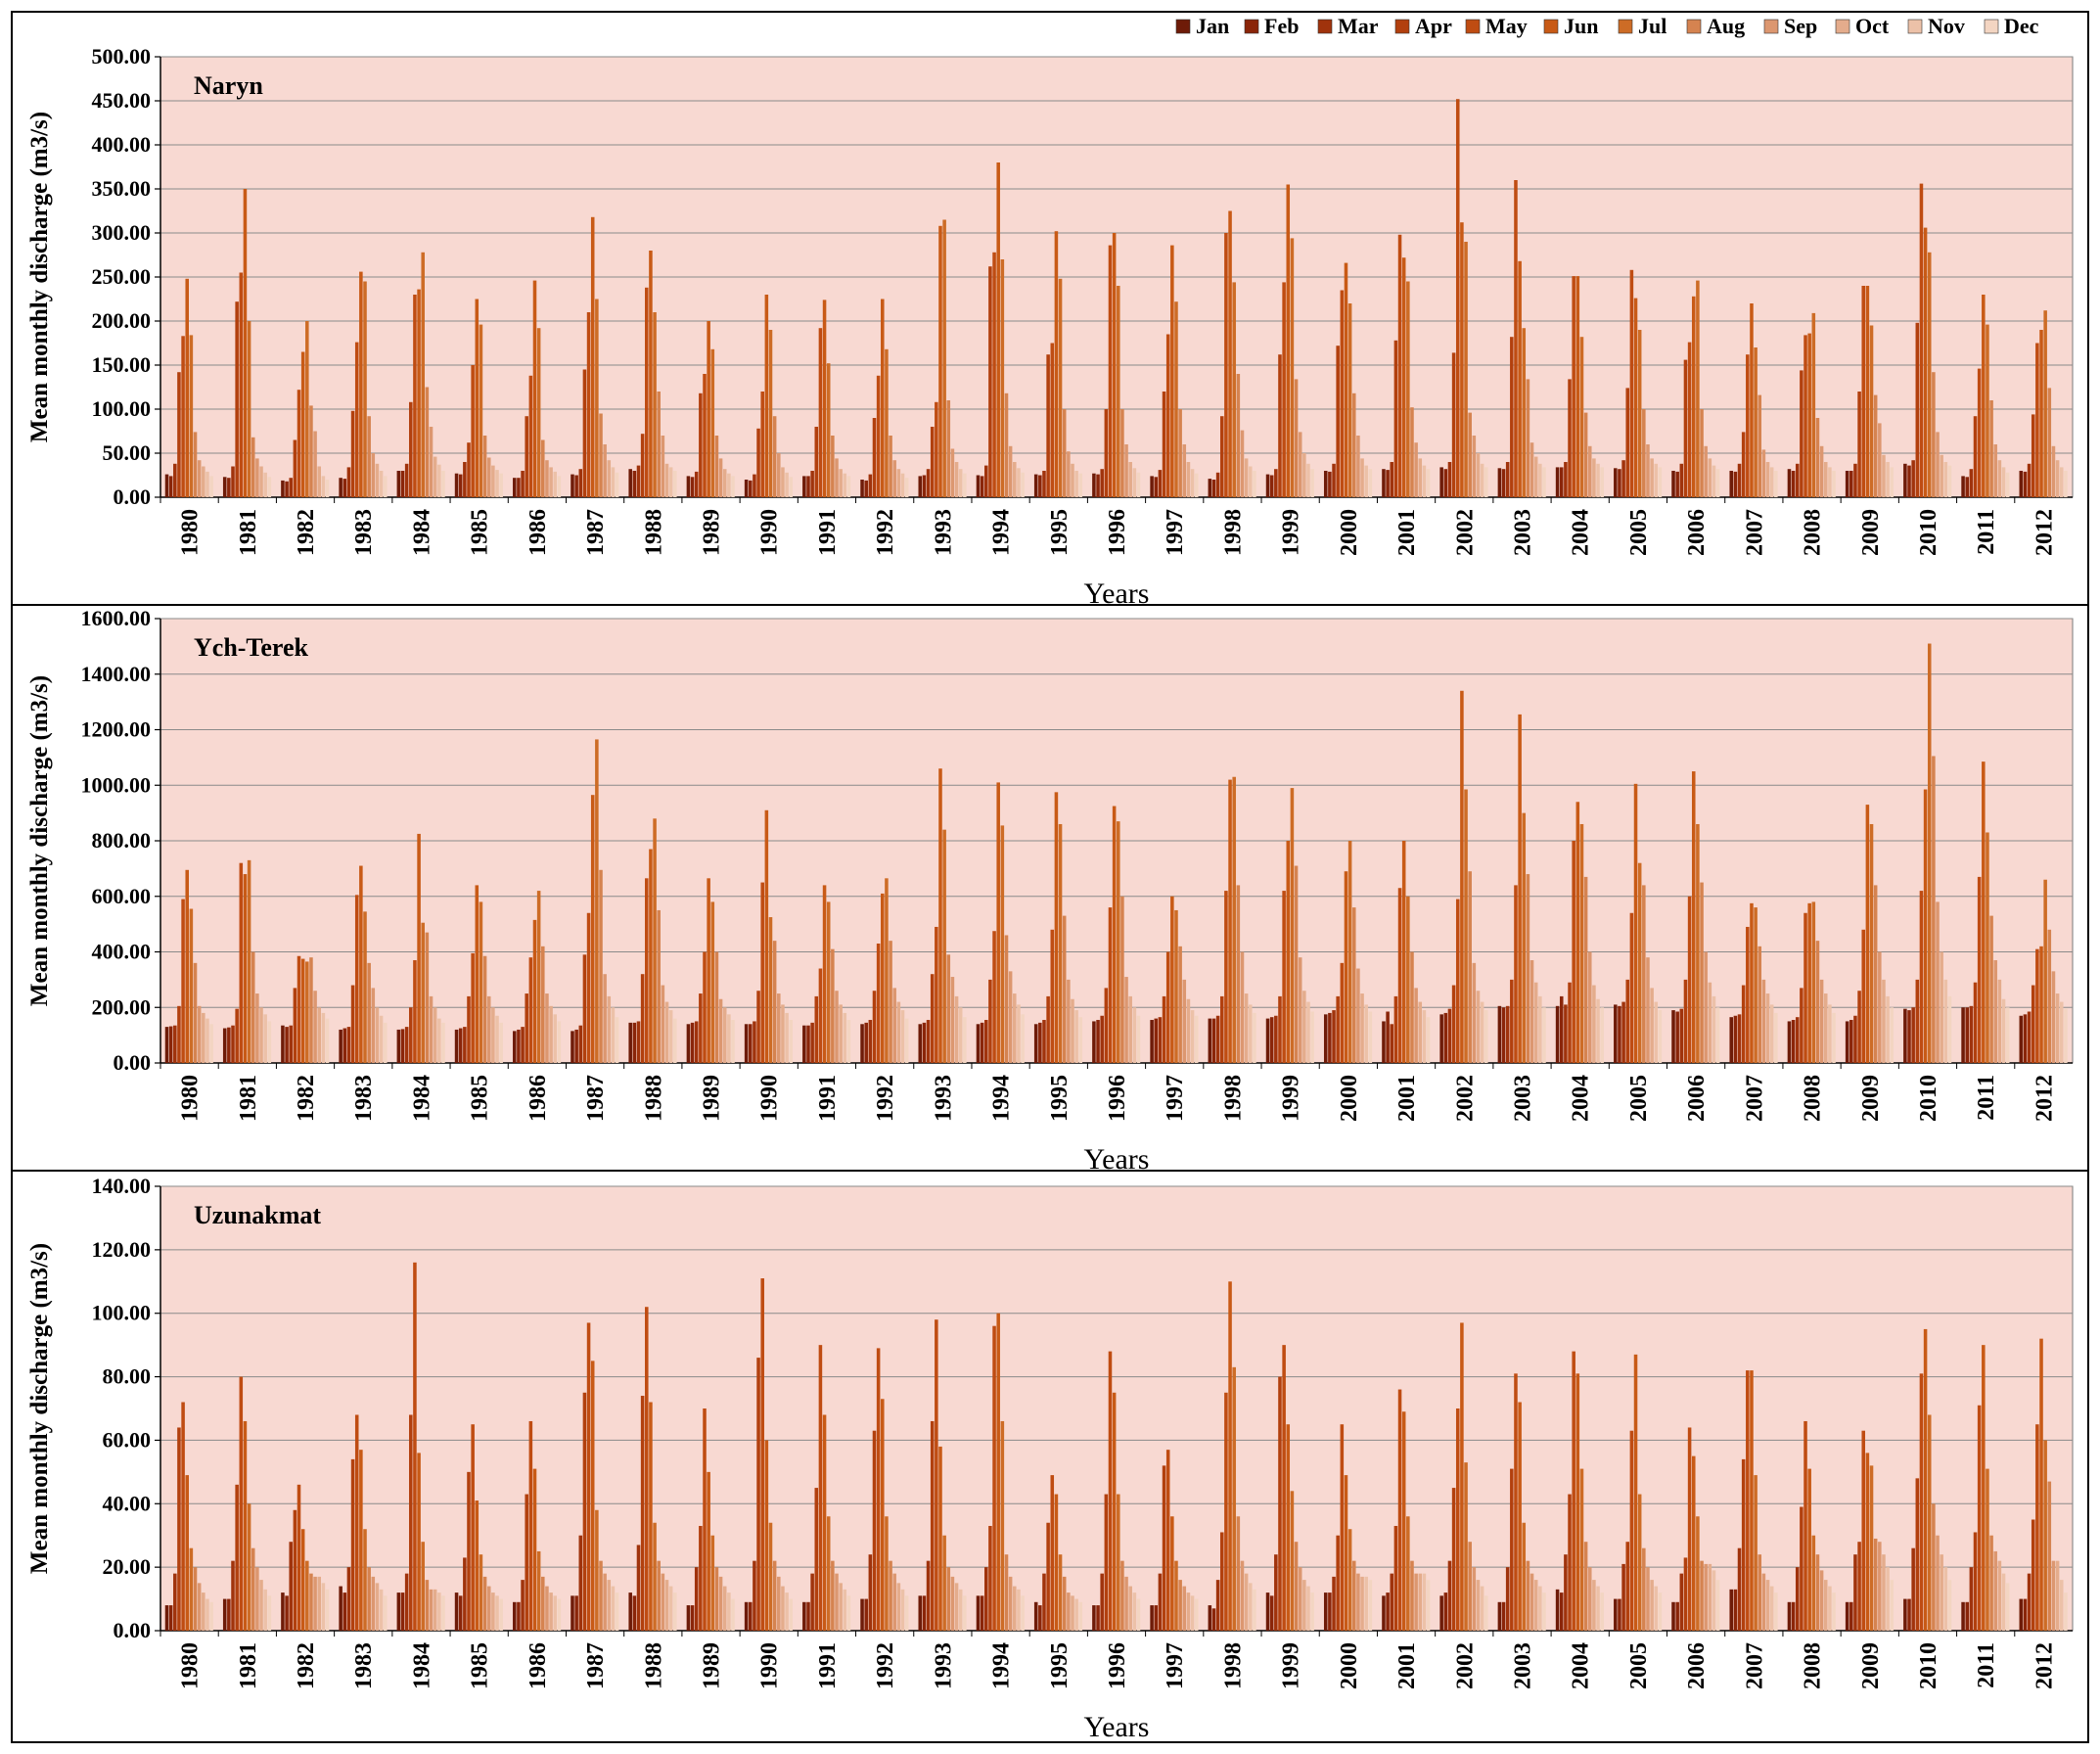  What do you see at coordinates (265, 485) in the screenshot?
I see `bar-1981-nov` at bounding box center [265, 485].